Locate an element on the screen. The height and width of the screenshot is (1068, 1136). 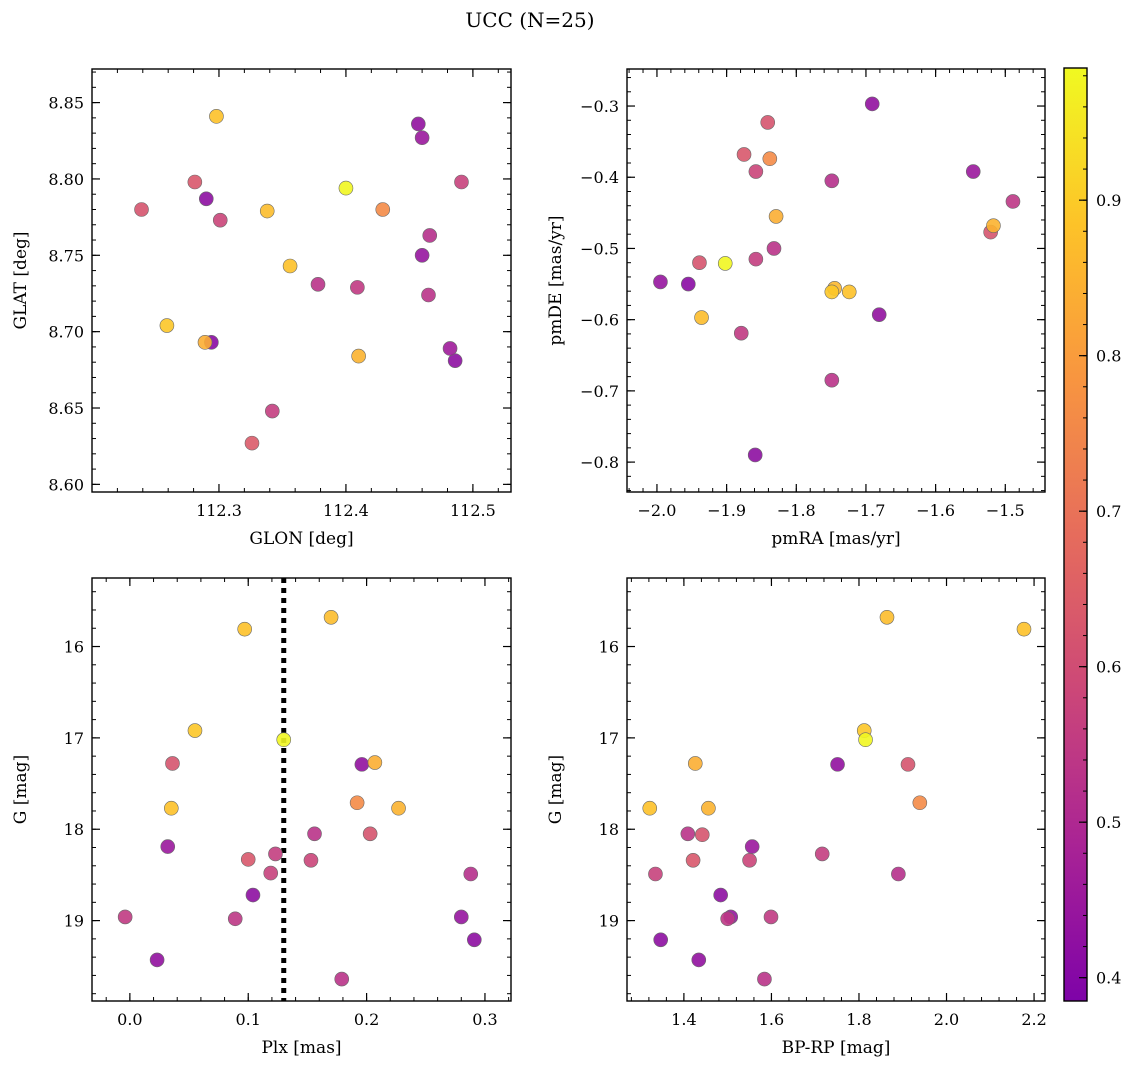
x-axis-label: GLON [deg] is located at coordinates (301, 539).